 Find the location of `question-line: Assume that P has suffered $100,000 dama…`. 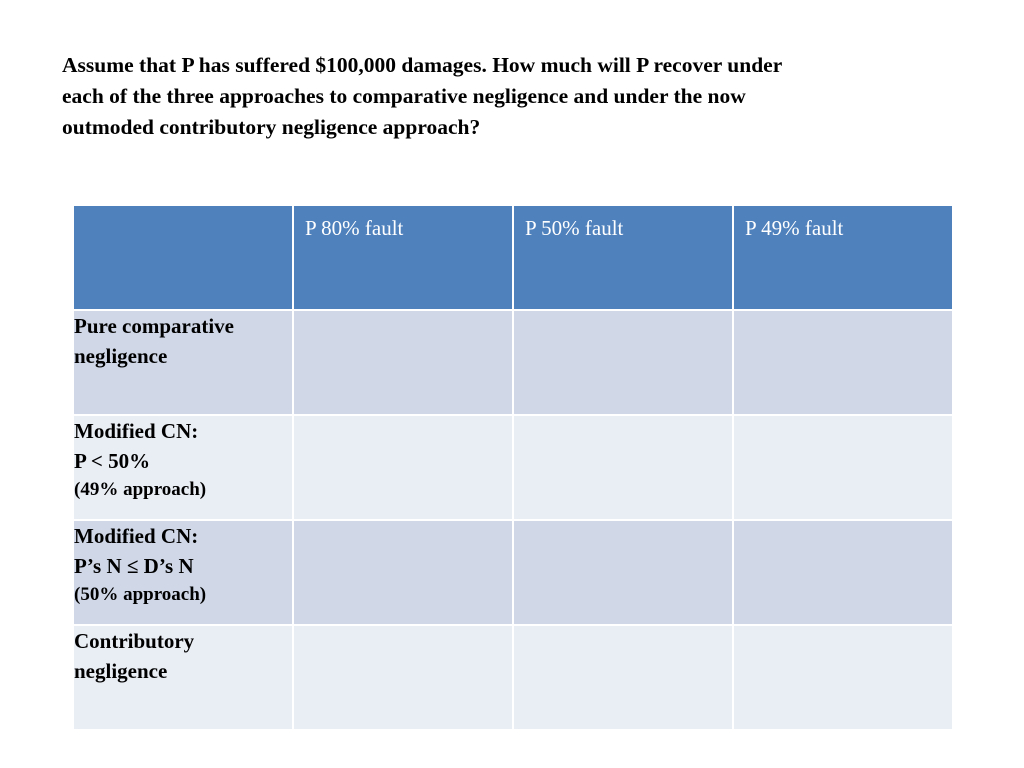

question-line: Assume that P has suffered $100,000 dama… is located at coordinates (422, 65).